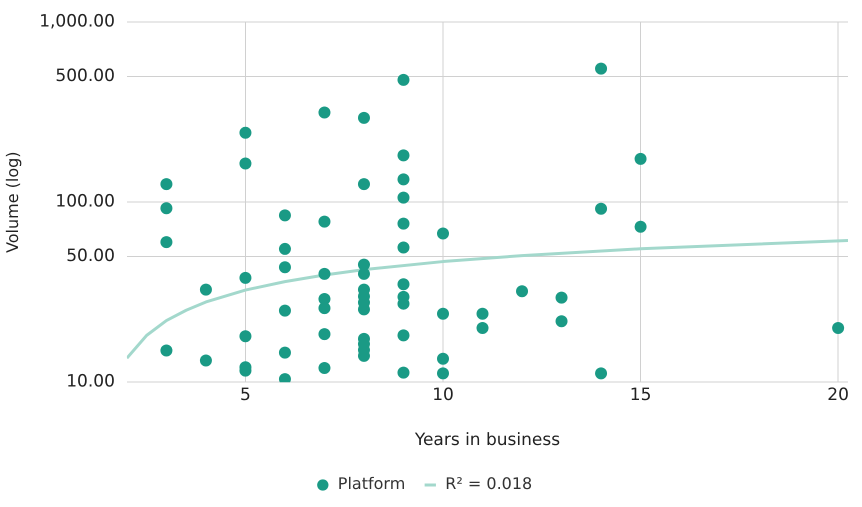  I want to click on x-tick-label: 15, so click(641, 394).